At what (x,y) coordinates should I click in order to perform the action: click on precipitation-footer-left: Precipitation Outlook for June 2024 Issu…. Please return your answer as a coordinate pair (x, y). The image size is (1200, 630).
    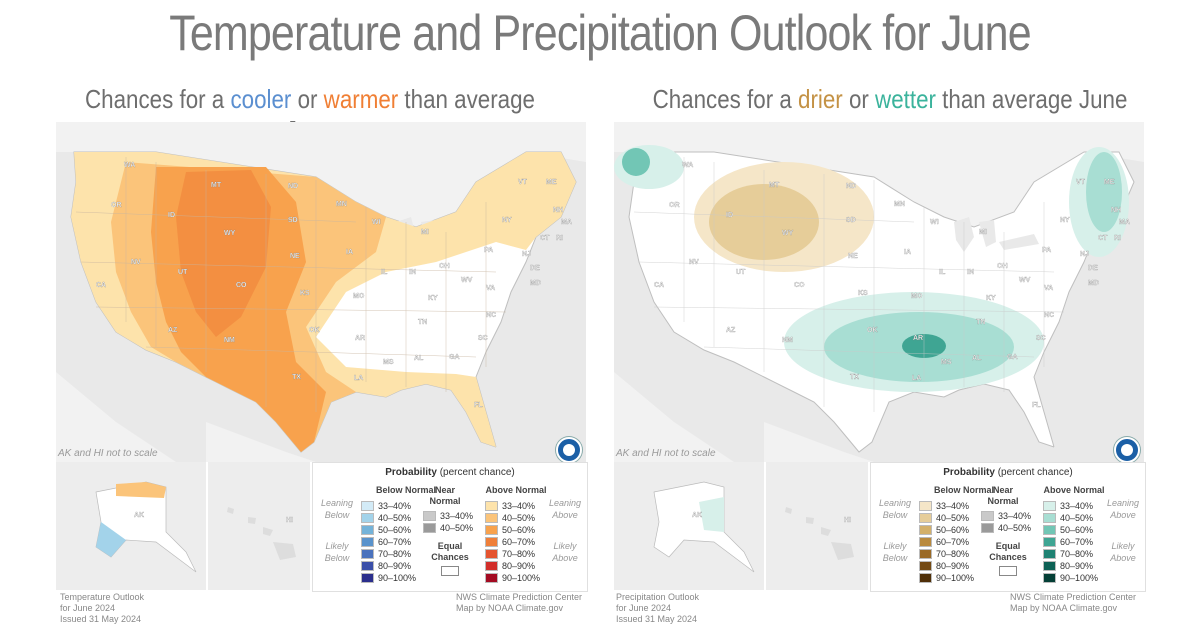
    Looking at the image, I should click on (658, 608).